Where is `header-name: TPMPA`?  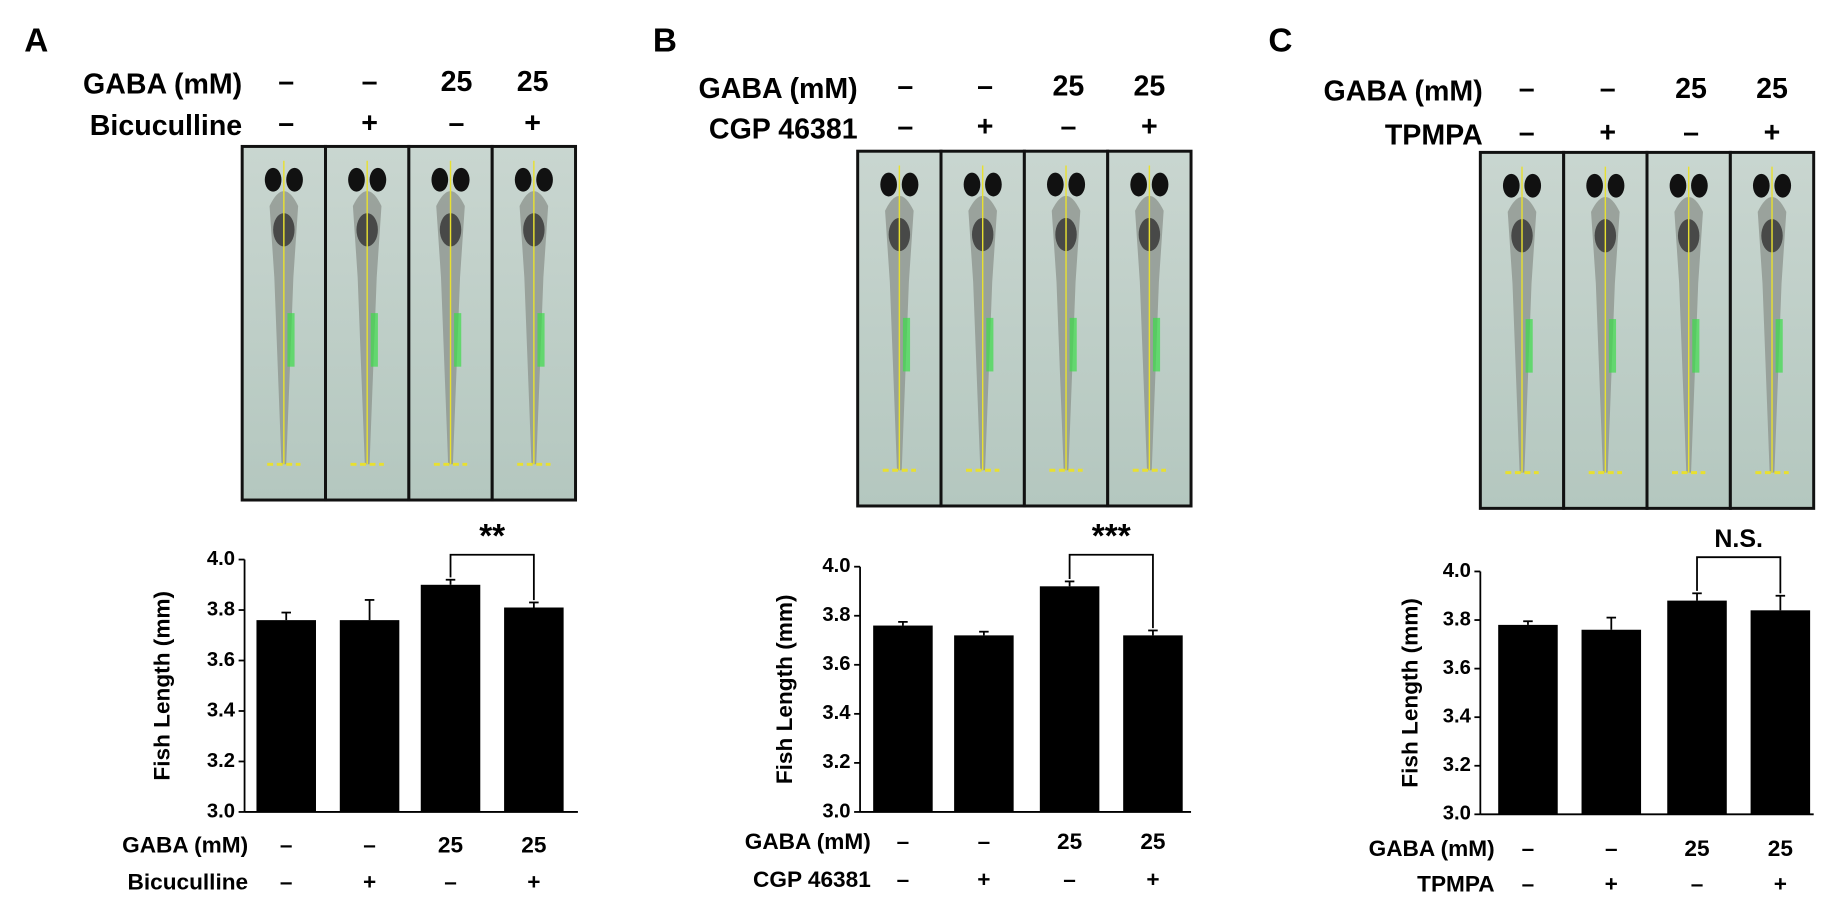 header-name: TPMPA is located at coordinates (1434, 135).